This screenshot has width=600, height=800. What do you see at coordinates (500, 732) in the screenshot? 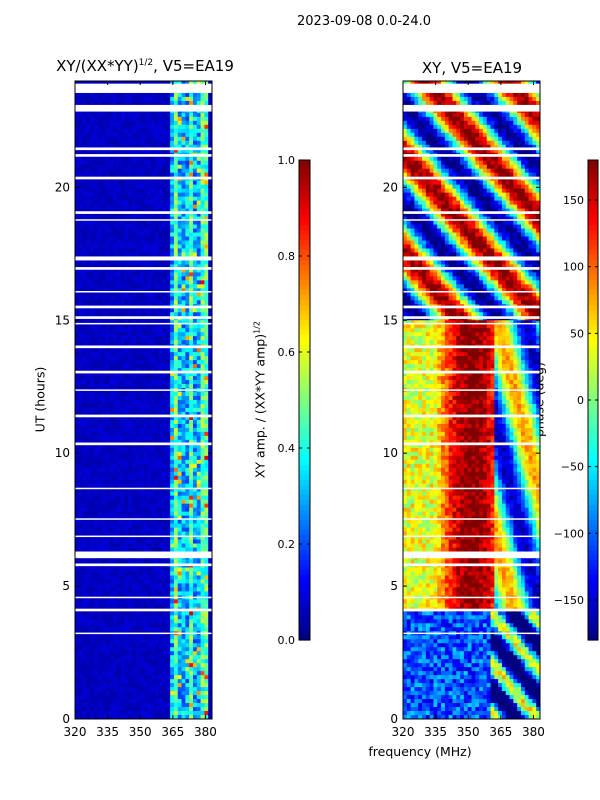
I see `right-xtick-label: 365` at bounding box center [500, 732].